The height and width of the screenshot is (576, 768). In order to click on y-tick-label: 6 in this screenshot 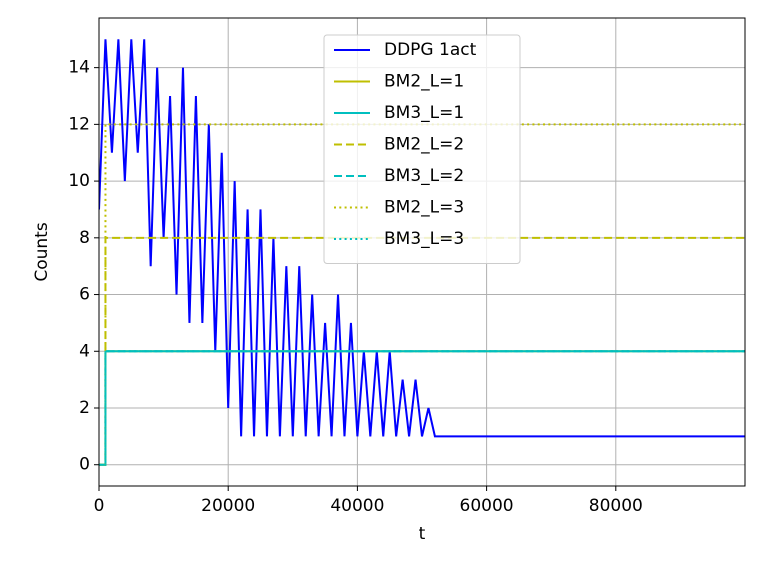, I will do `click(84, 295)`.